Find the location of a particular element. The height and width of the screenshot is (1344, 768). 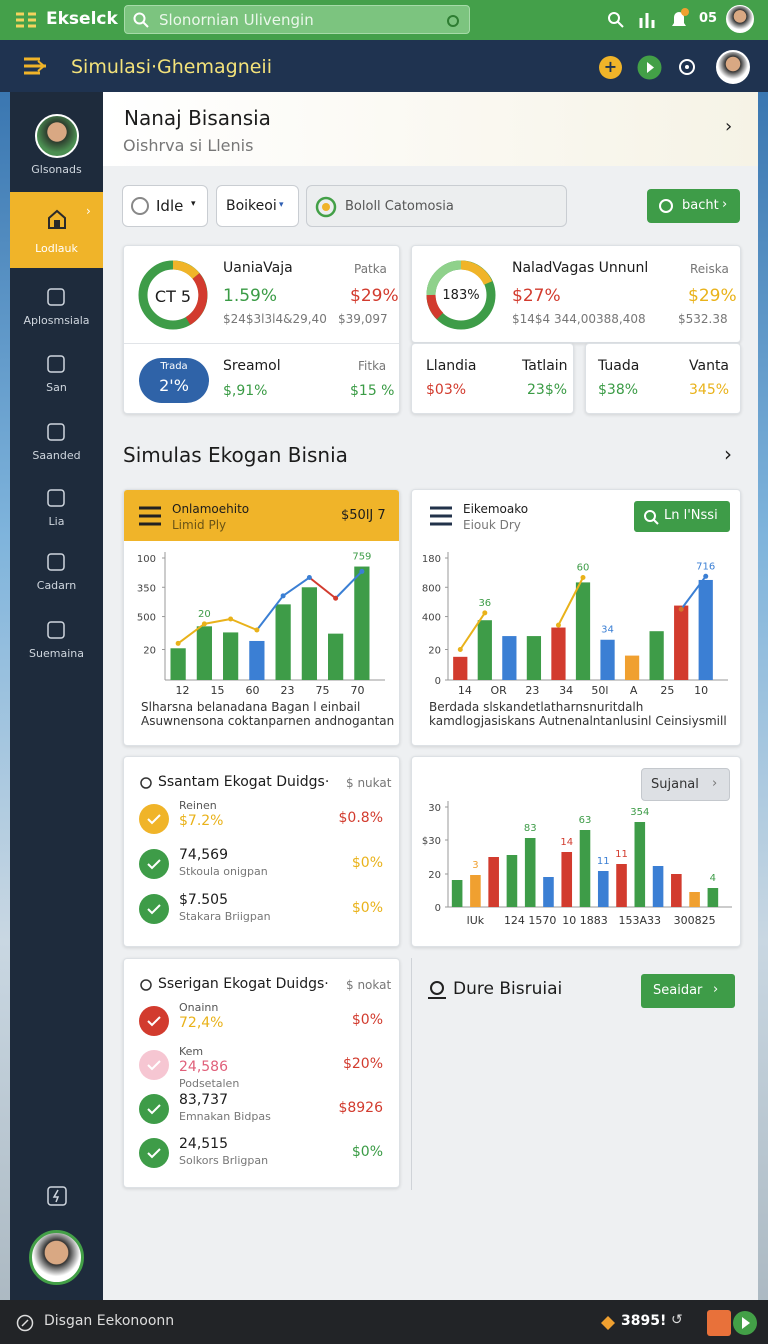

item-value: $7.505 is located at coordinates (203, 900).